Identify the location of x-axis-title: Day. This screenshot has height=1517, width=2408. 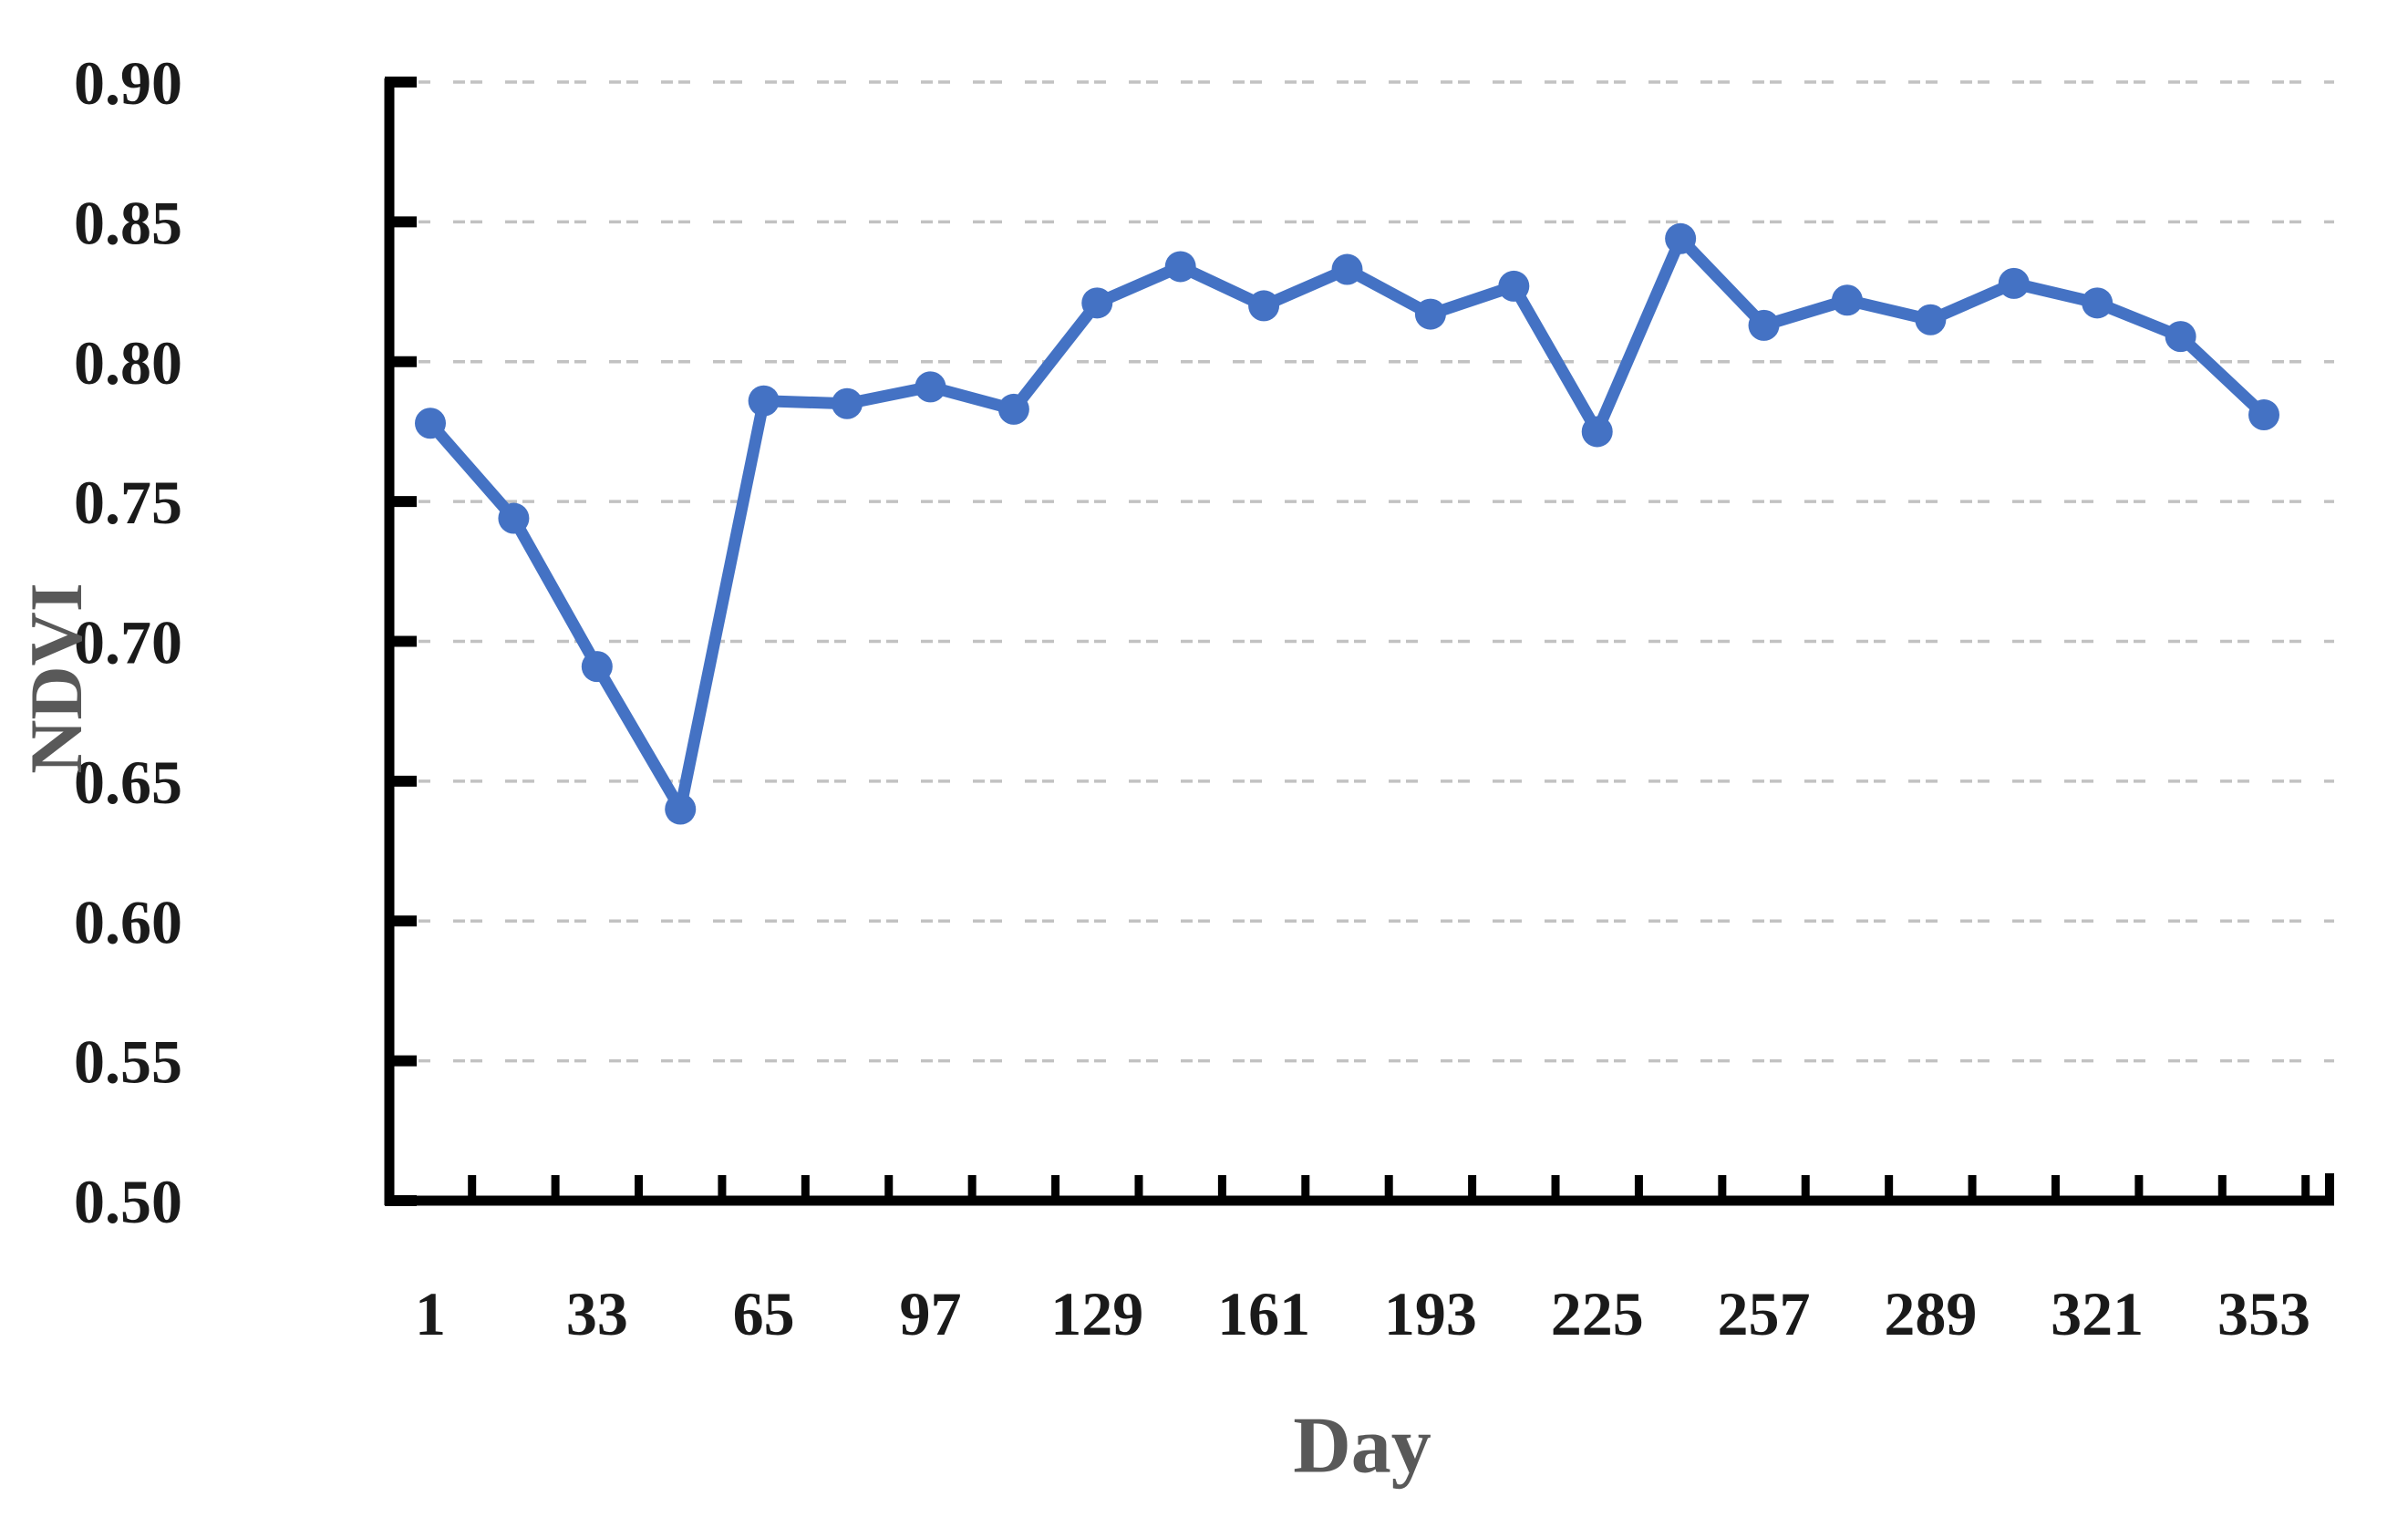
(1362, 1446).